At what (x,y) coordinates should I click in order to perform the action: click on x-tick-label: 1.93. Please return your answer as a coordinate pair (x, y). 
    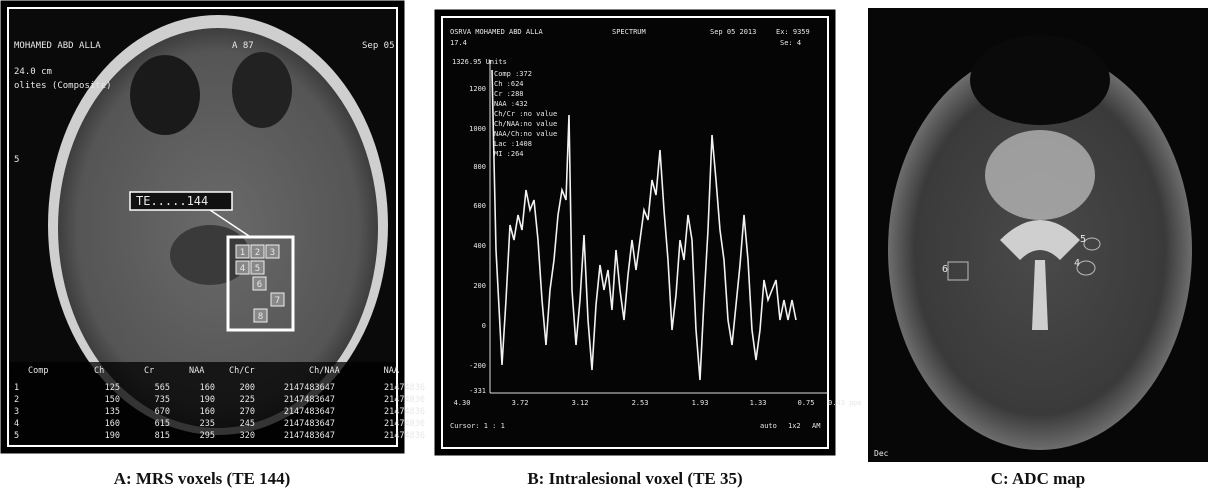
    Looking at the image, I should click on (700, 403).